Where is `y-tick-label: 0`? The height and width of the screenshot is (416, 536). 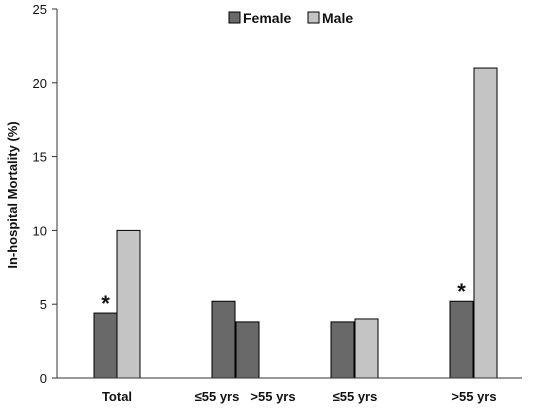 y-tick-label: 0 is located at coordinates (43, 378).